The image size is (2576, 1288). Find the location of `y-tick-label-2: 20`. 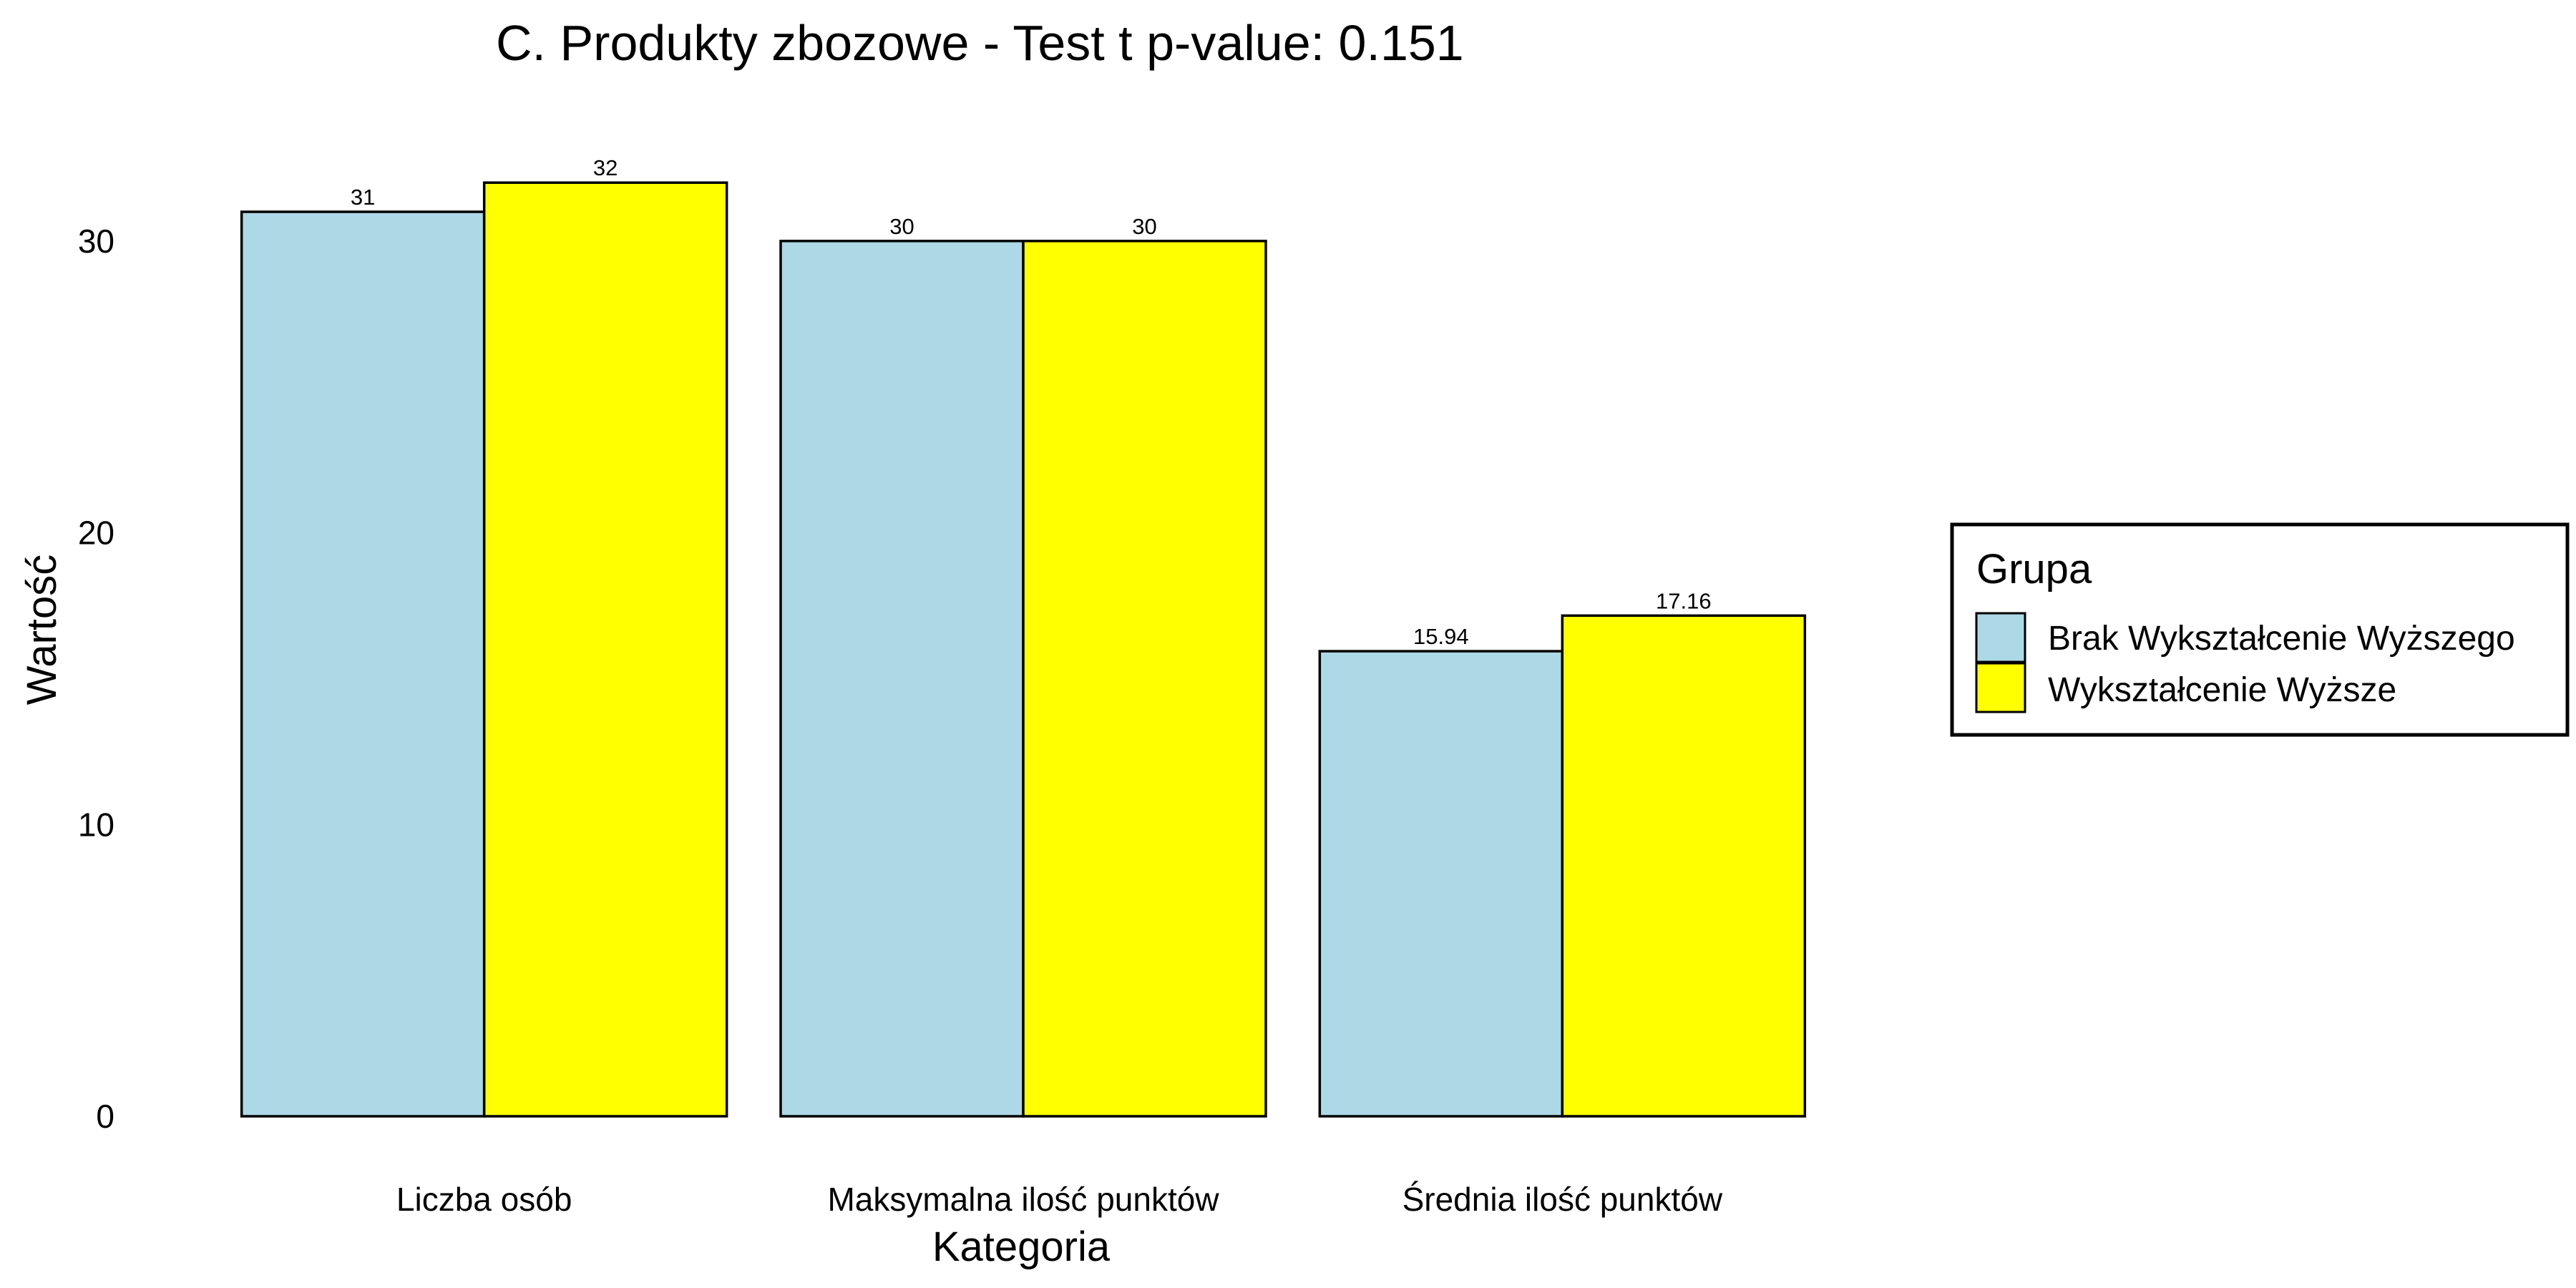

y-tick-label-2: 20 is located at coordinates (96, 533).